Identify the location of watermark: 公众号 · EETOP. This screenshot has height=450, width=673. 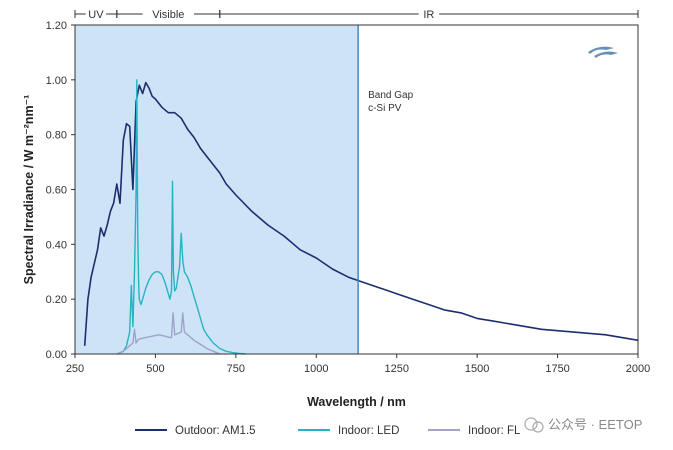
(583, 425).